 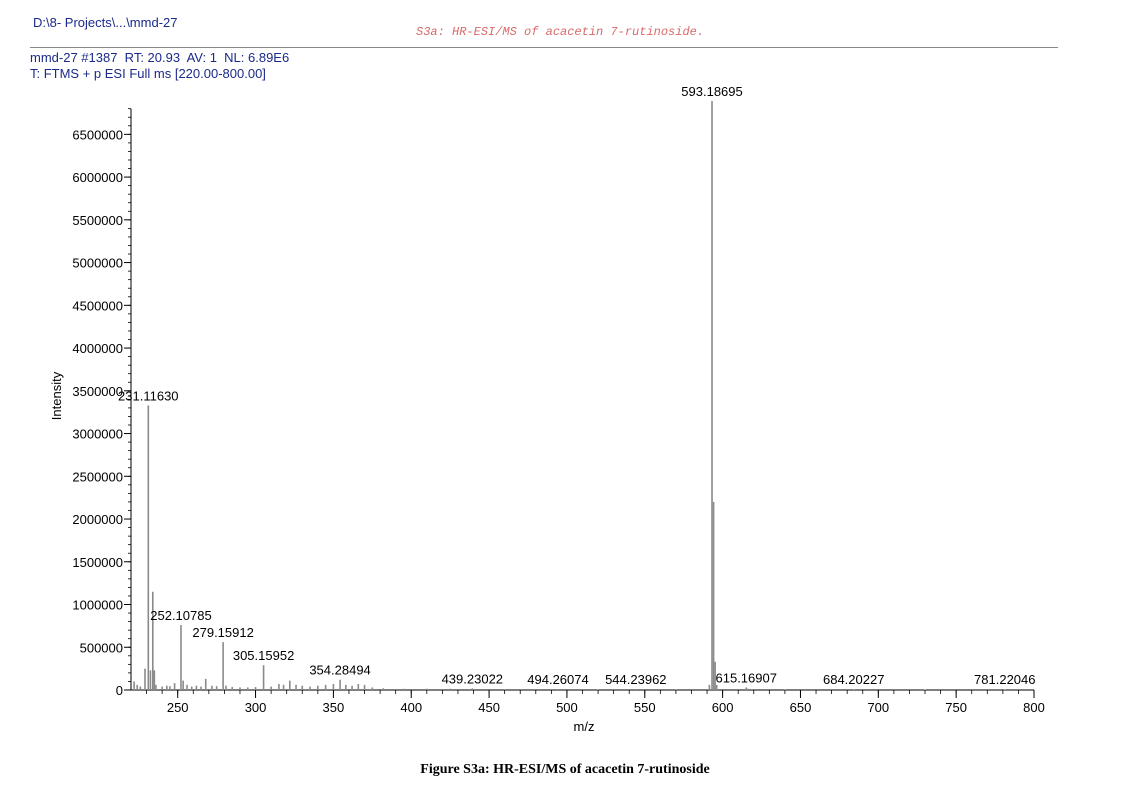 What do you see at coordinates (1004, 679) in the screenshot?
I see `peak-label: 781.22046` at bounding box center [1004, 679].